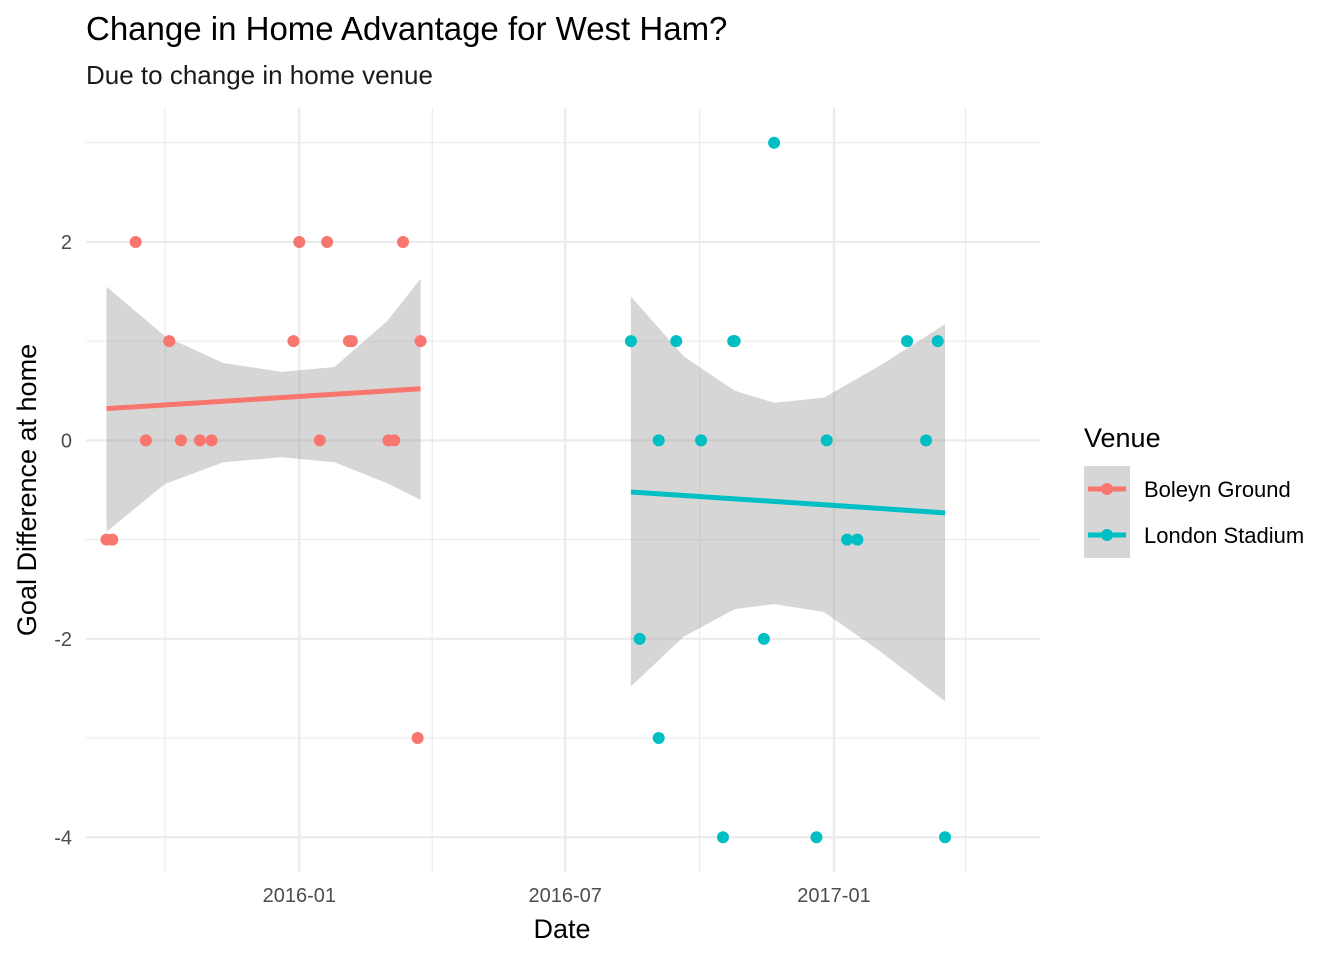 Image resolution: width=1344 pixels, height=960 pixels. I want to click on trend-line-boleyn-ground, so click(263, 399).